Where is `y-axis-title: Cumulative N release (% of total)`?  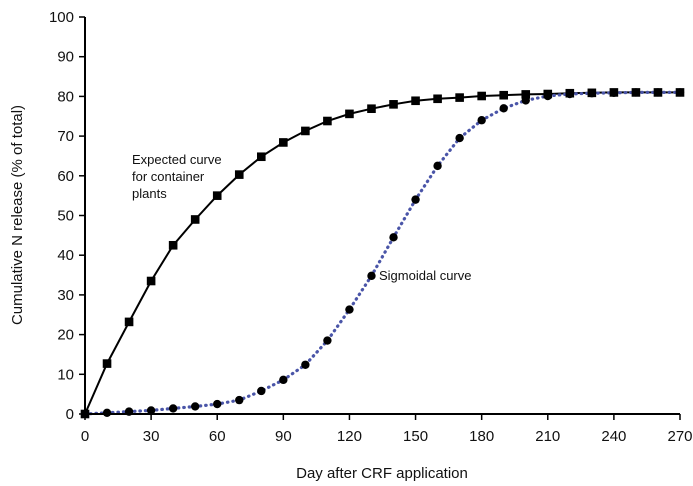 y-axis-title: Cumulative N release (% of total) is located at coordinates (17, 215).